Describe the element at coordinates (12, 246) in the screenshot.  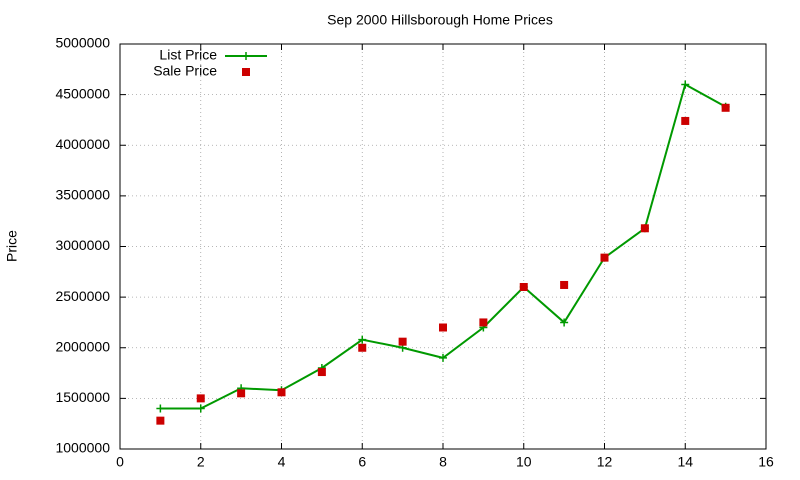
I see `y-axis-label: Price` at that location.